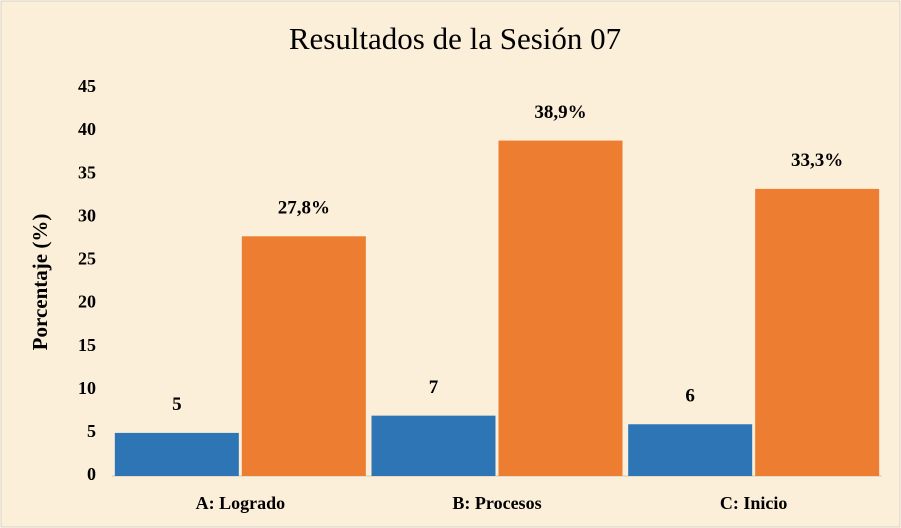 This screenshot has height=528, width=901. What do you see at coordinates (177, 404) in the screenshot?
I see `value-label: 5` at bounding box center [177, 404].